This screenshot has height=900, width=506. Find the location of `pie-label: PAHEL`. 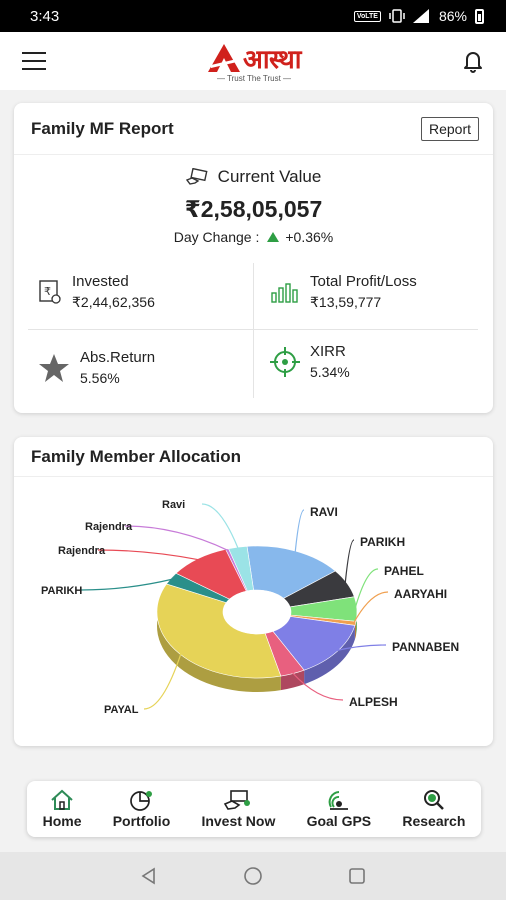

pie-label: PAHEL is located at coordinates (404, 571).